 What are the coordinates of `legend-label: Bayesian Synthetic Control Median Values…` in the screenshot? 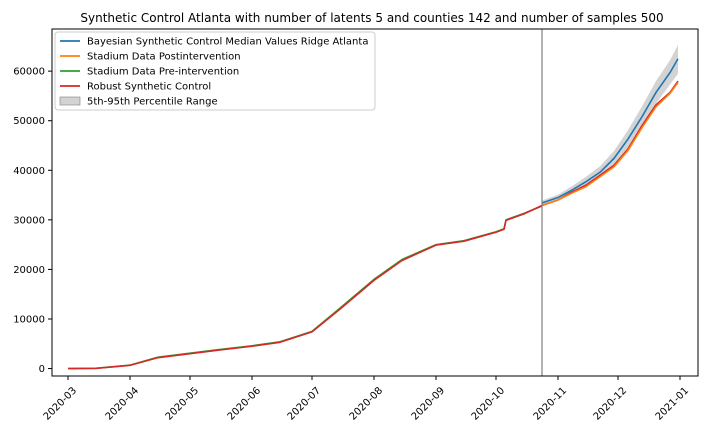 It's located at (227, 42).